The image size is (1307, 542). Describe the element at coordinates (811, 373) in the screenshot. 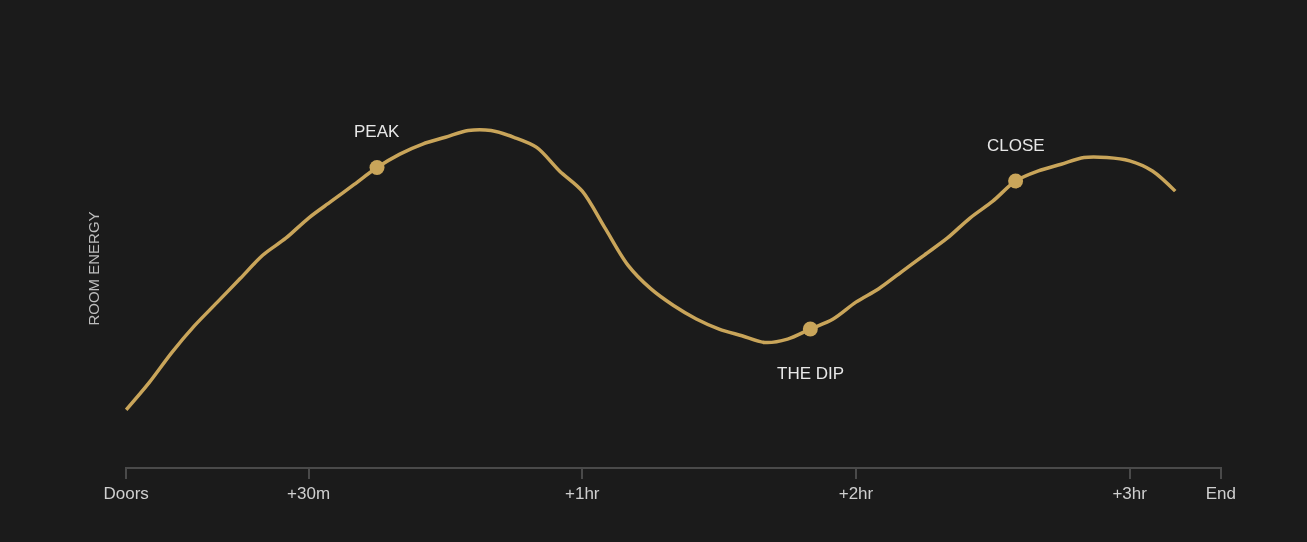

I see `annotation: THE DIP` at that location.